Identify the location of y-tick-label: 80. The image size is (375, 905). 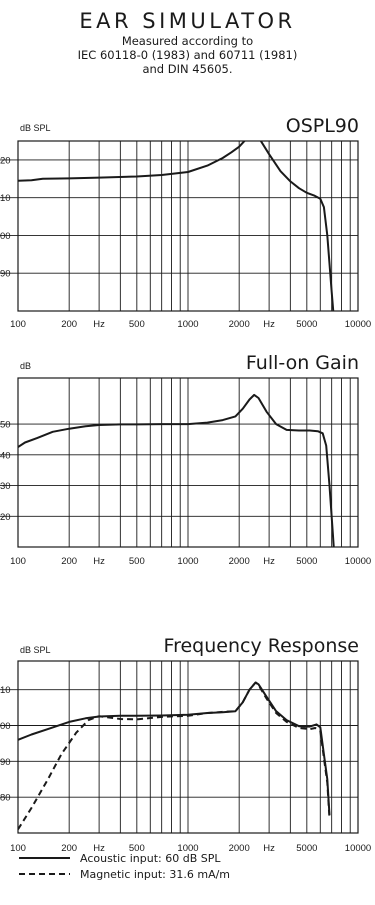
(5, 798).